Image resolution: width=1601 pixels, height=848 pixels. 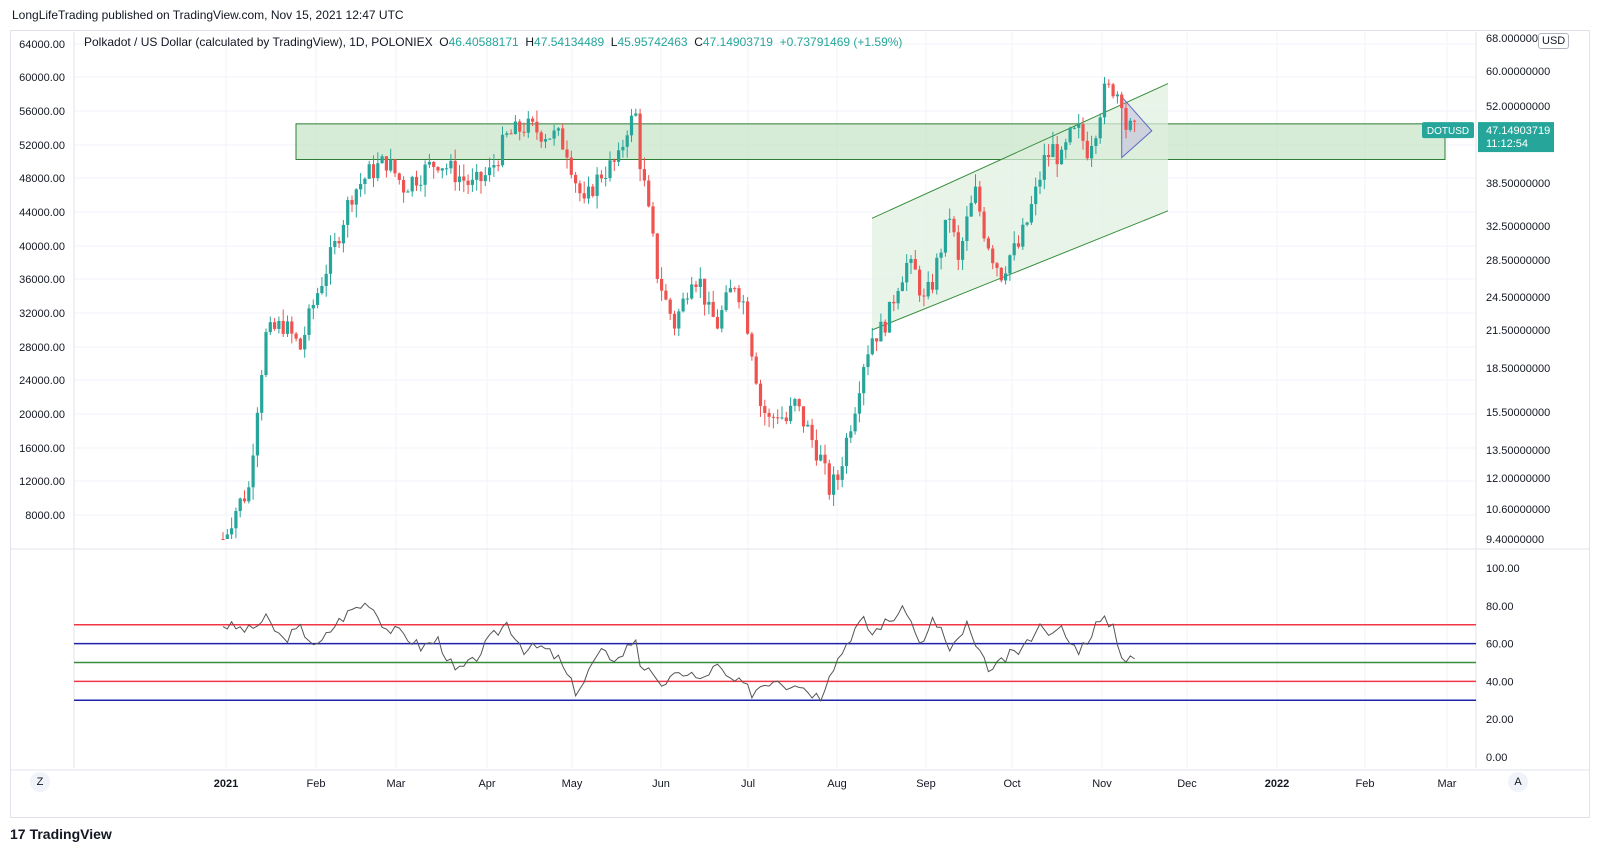 What do you see at coordinates (748, 784) in the screenshot?
I see `x-tick-label: Jul` at bounding box center [748, 784].